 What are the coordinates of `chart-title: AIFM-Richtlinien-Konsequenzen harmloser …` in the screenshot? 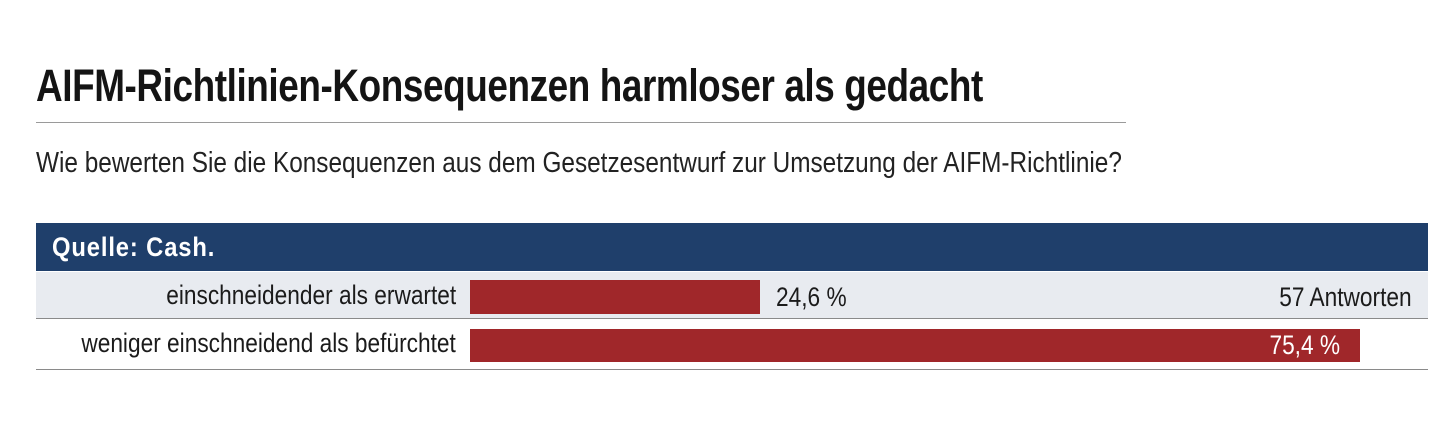 It's located at (509, 85).